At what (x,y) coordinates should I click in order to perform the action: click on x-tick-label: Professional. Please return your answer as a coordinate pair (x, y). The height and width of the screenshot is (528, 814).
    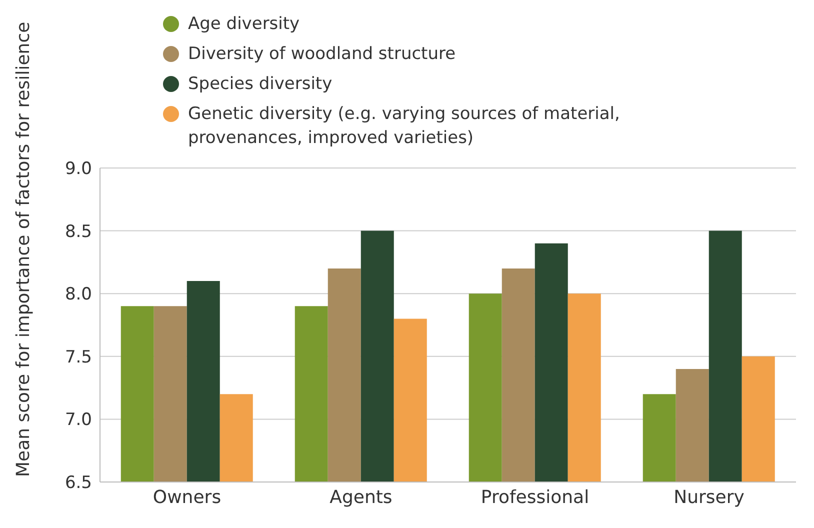
    Looking at the image, I should click on (535, 497).